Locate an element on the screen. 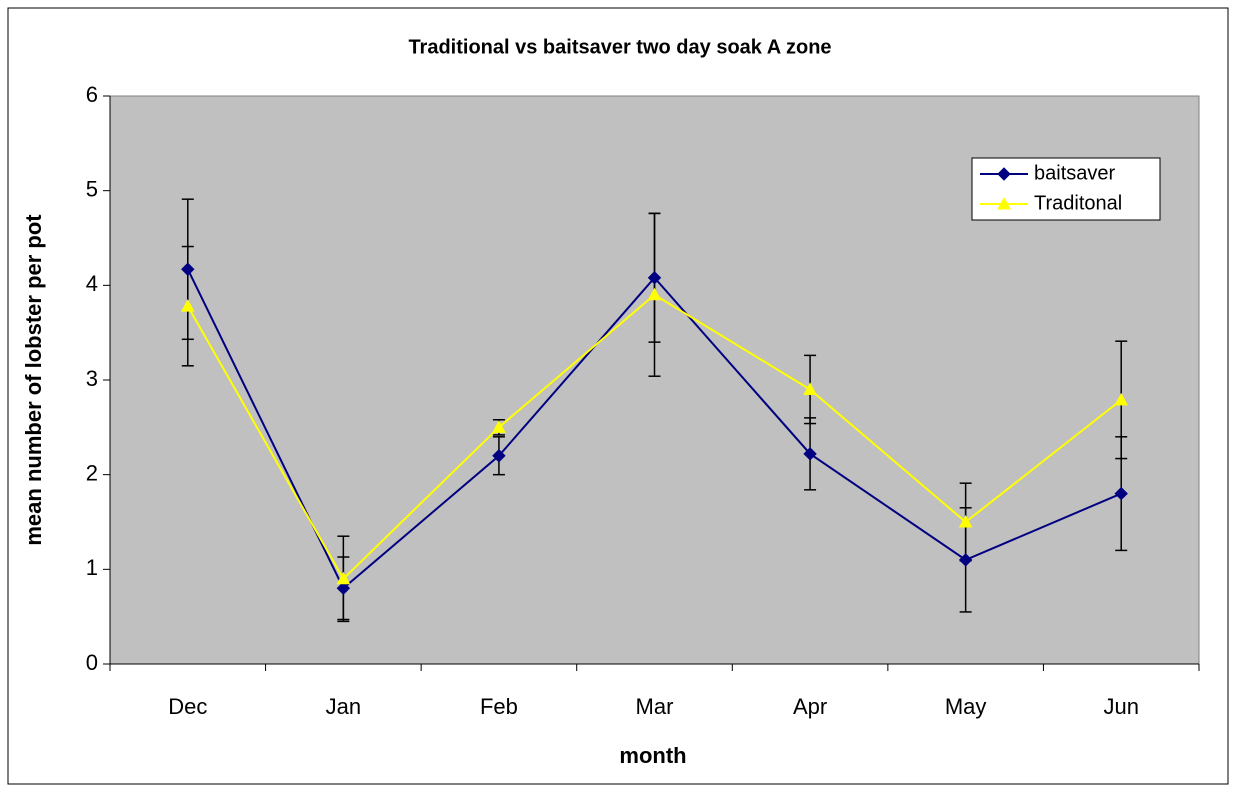 This screenshot has height=788, width=1236. legend-label: baitsaver is located at coordinates (1074, 173).